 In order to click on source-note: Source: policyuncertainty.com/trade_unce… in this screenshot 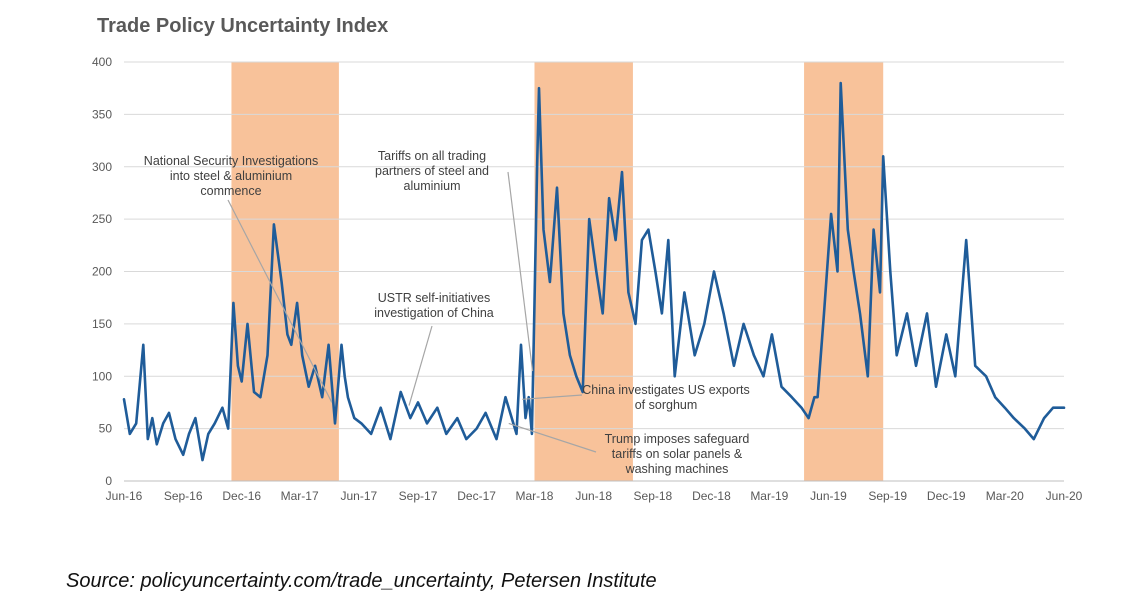, I will do `click(361, 581)`.